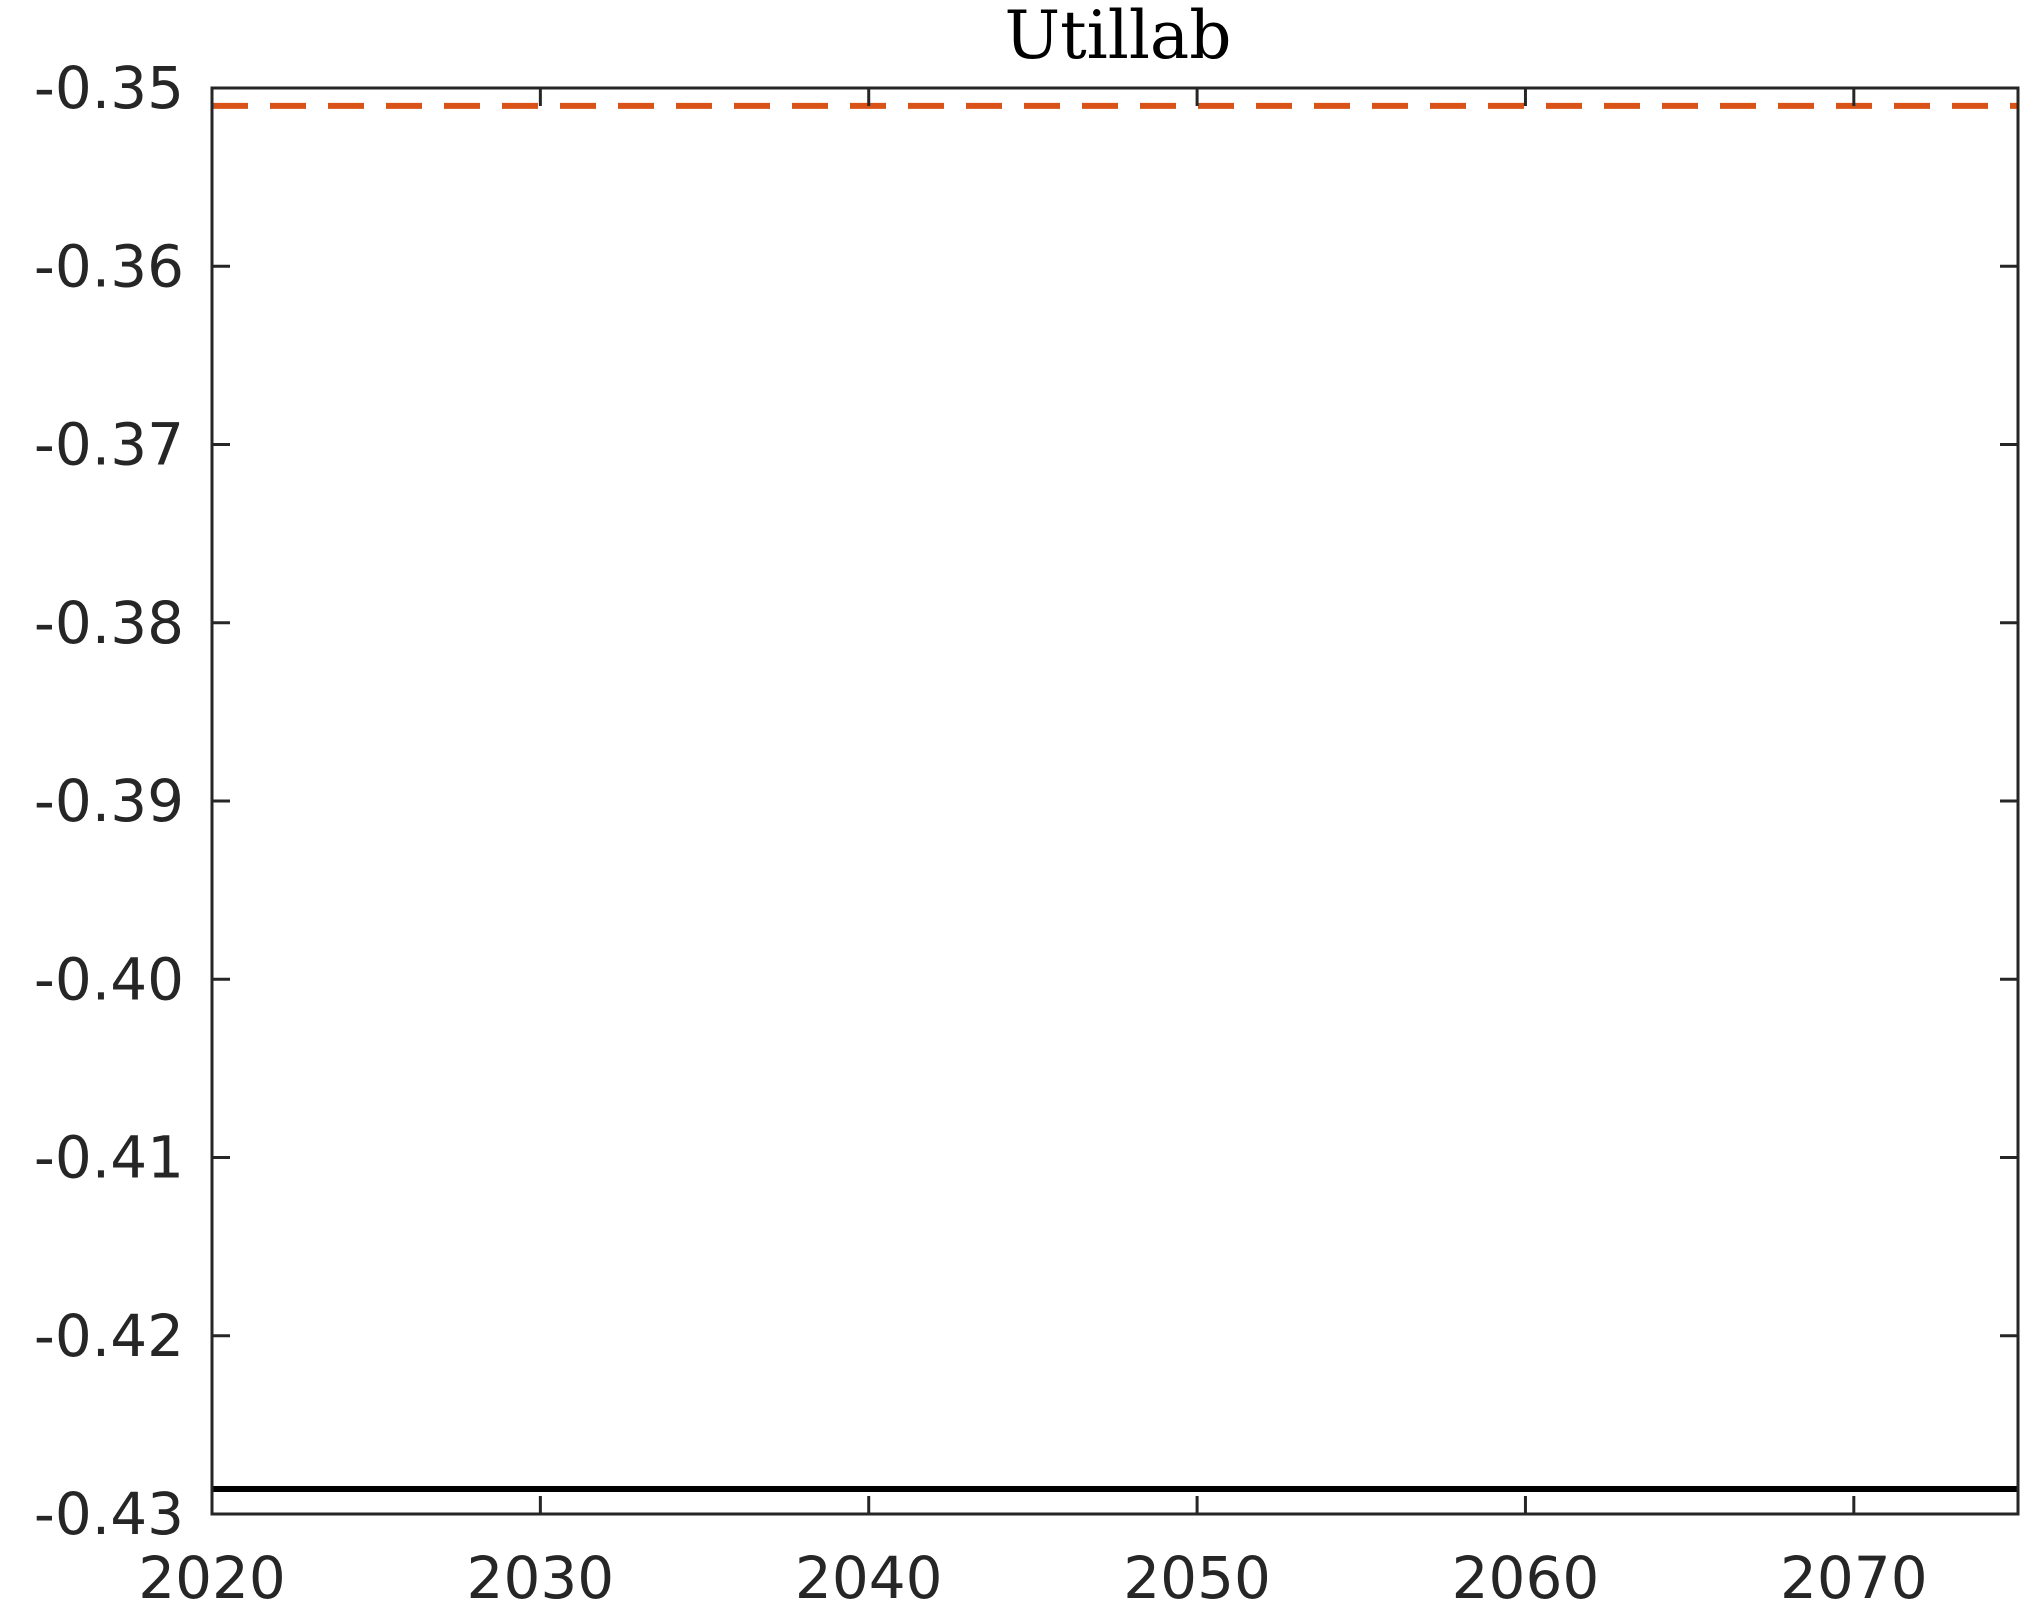 The height and width of the screenshot is (1613, 2023). What do you see at coordinates (109, 266) in the screenshot?
I see `y-tick-label: -0.36` at bounding box center [109, 266].